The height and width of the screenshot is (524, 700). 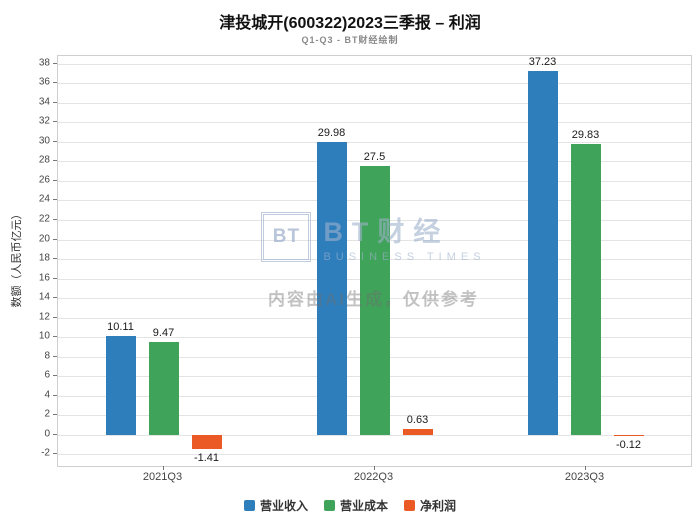 I want to click on legend-item-0: 营业收入, so click(x=275, y=505).